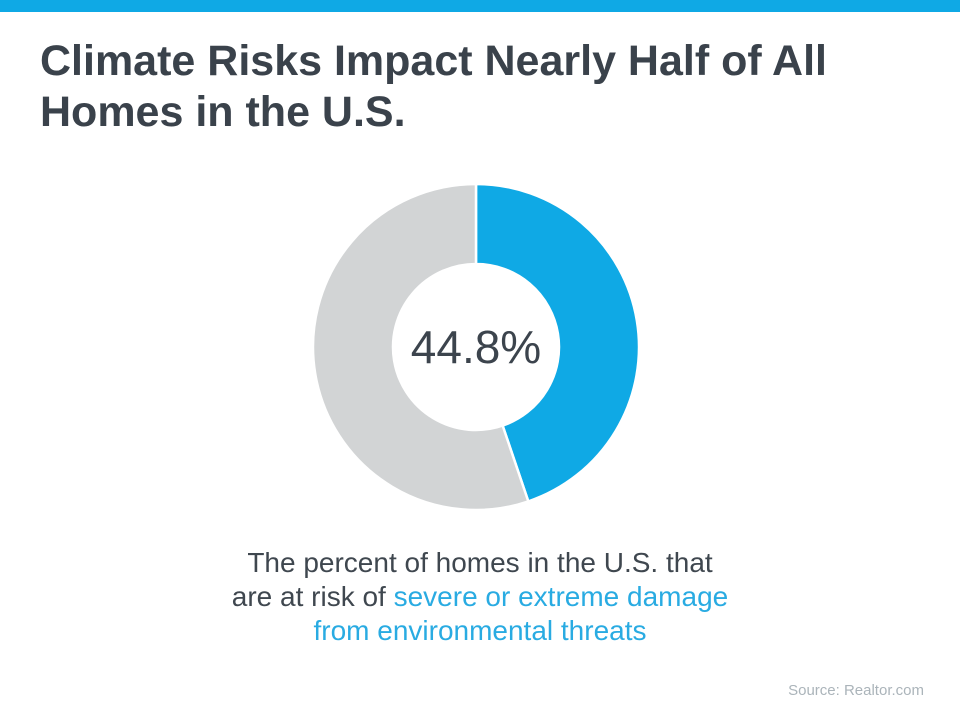 This screenshot has height=720, width=960. I want to click on page-title-line-1: Climate Risks Impact Nearly Half of All, so click(433, 61).